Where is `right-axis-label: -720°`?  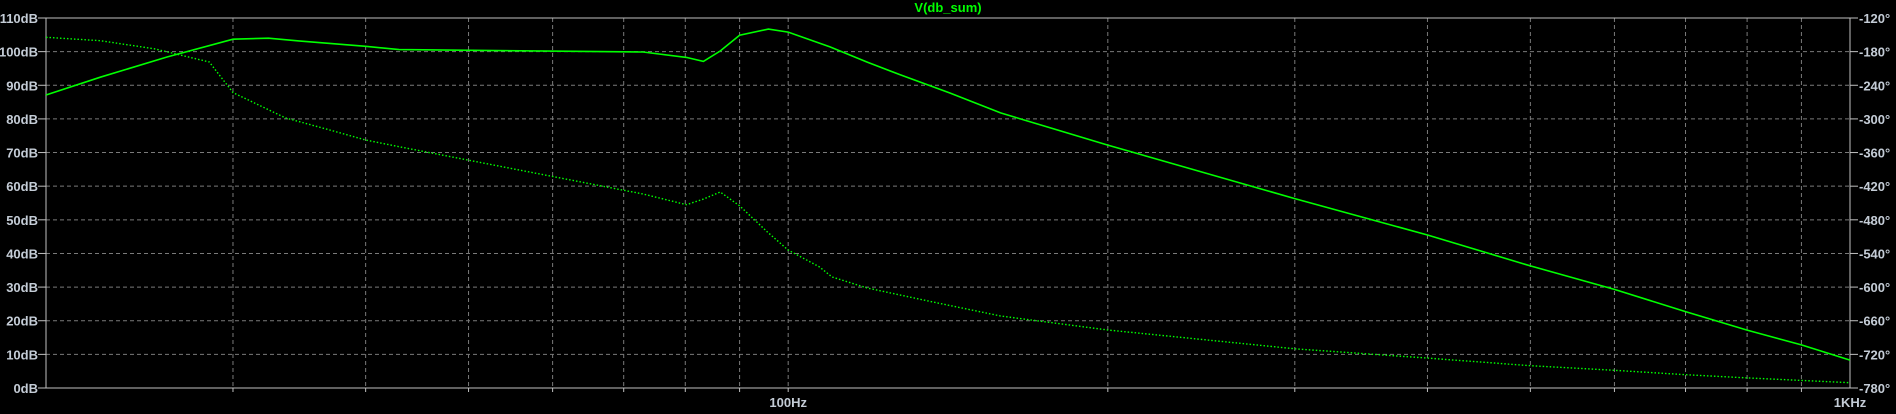 right-axis-label: -720° is located at coordinates (1874, 354).